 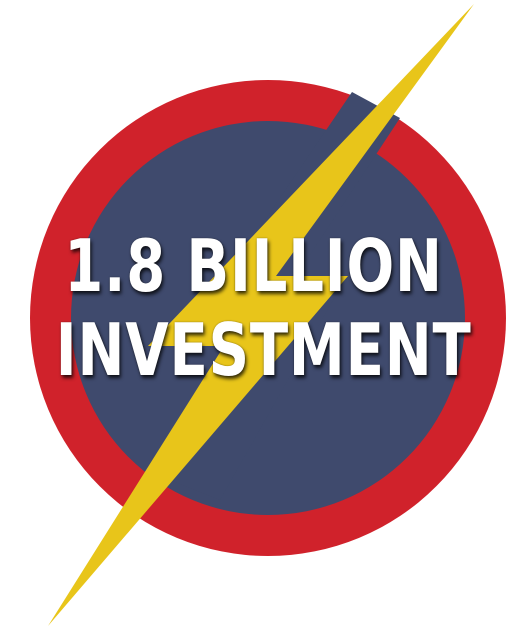 I want to click on headline-line-1: 1.8 BILLION, so click(x=253, y=266).